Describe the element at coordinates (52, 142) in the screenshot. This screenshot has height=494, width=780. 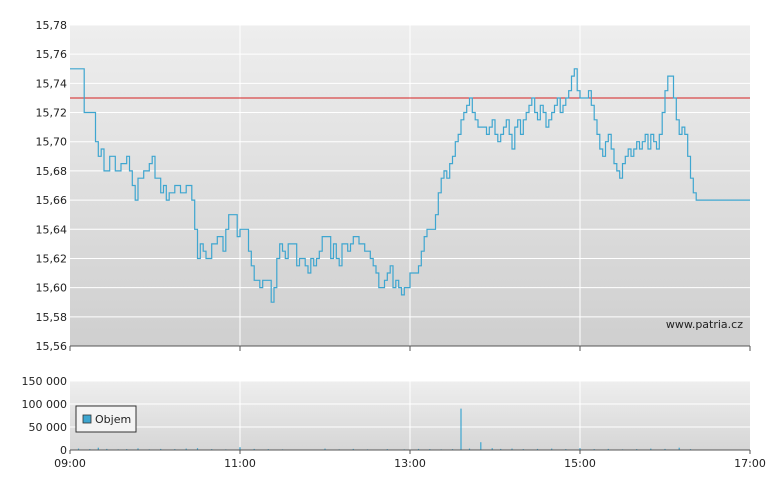
I see `price-y-tick-label: 15,70` at that location.